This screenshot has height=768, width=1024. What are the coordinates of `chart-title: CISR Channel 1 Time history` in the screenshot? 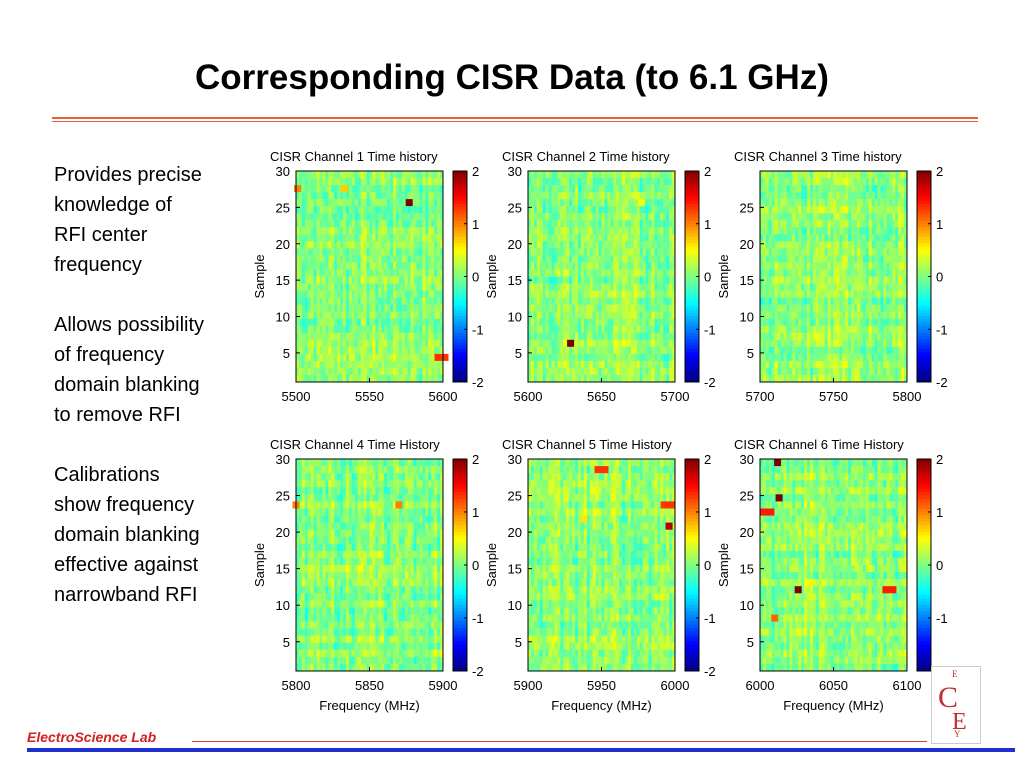 It's located at (354, 156).